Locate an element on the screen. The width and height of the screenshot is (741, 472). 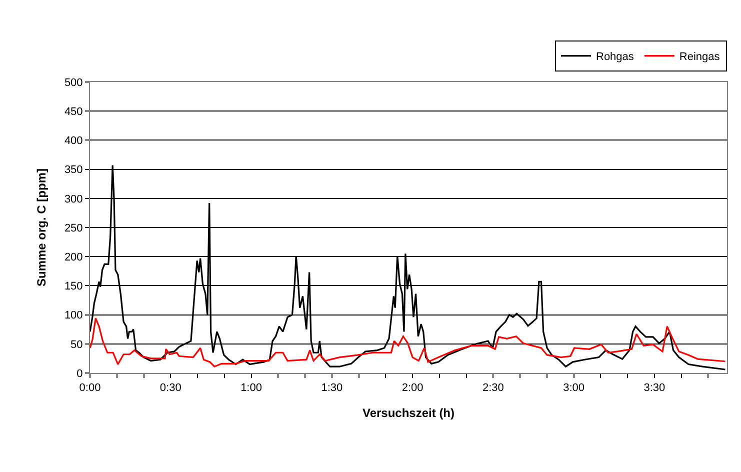
y-tick-label: 450 is located at coordinates (73, 112).